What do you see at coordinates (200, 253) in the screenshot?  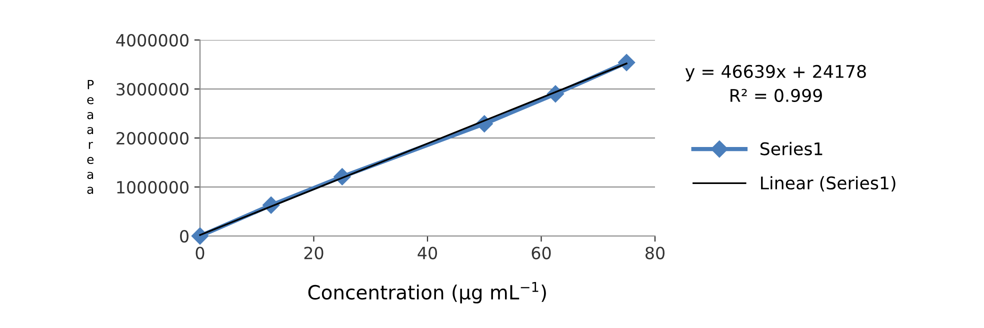 I see `x-tick-label: 0` at bounding box center [200, 253].